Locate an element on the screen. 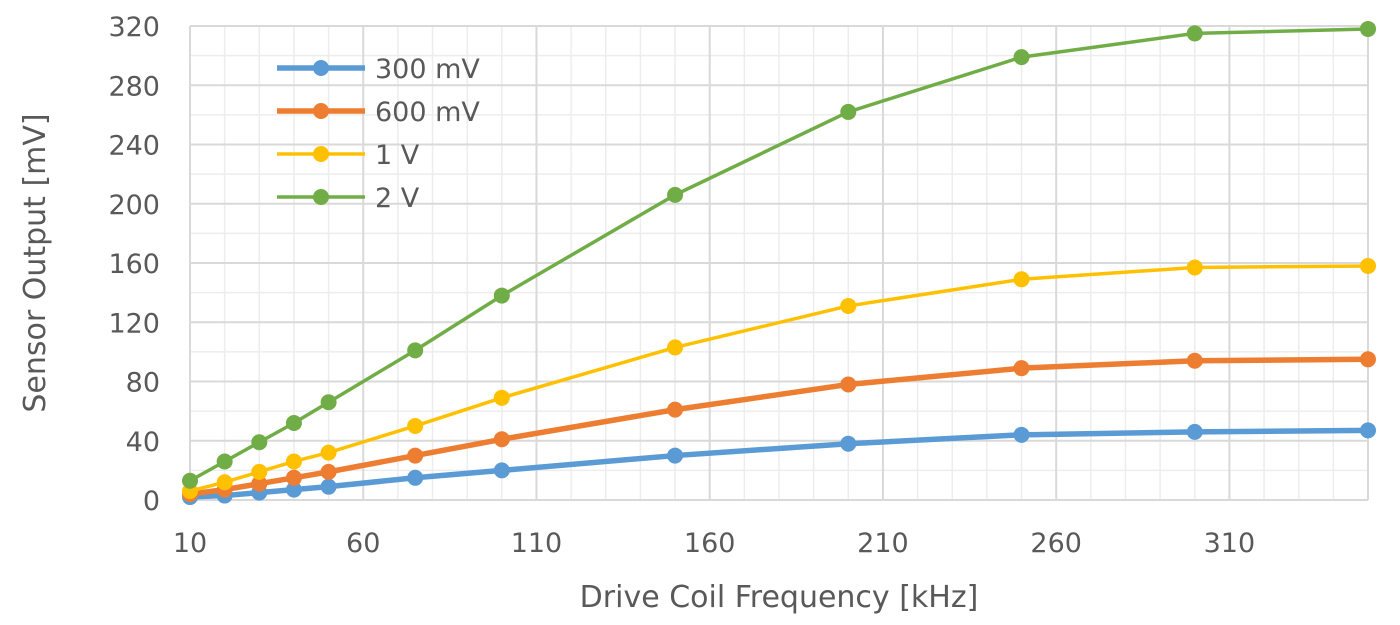  y-tick-label: 280 is located at coordinates (134, 86).